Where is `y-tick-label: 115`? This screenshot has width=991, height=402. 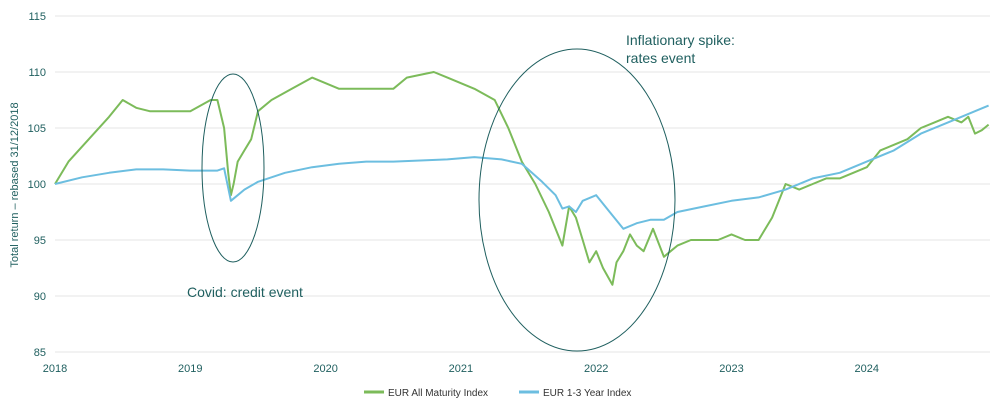 y-tick-label: 115 is located at coordinates (37, 17).